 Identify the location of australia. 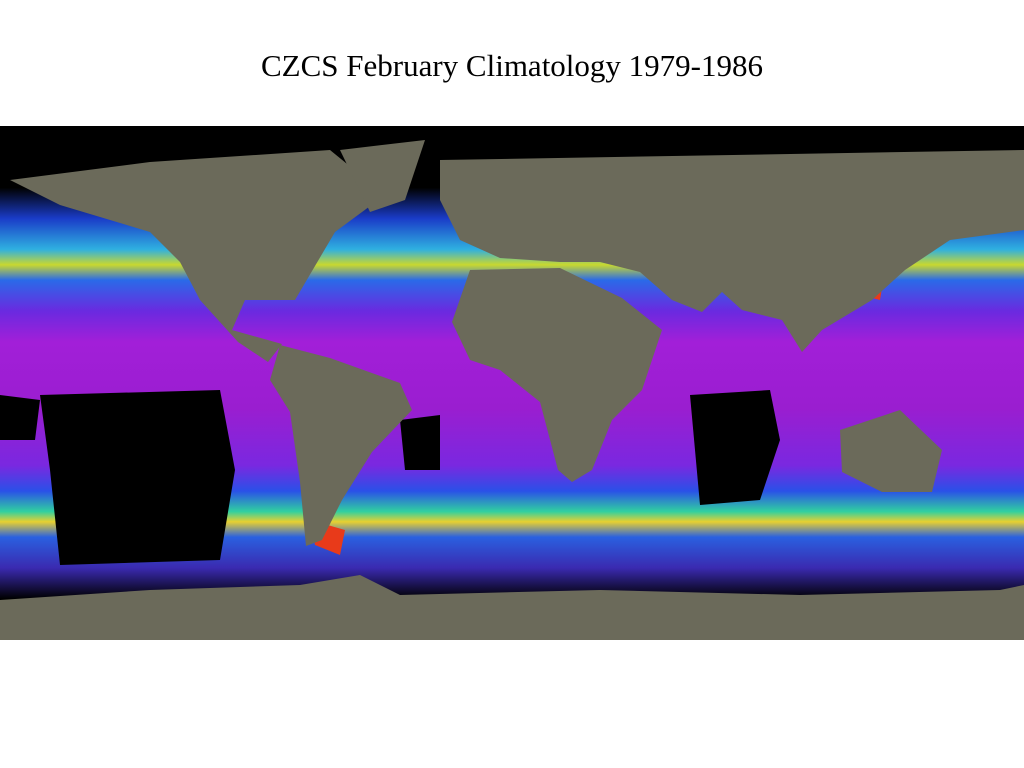
(891, 451).